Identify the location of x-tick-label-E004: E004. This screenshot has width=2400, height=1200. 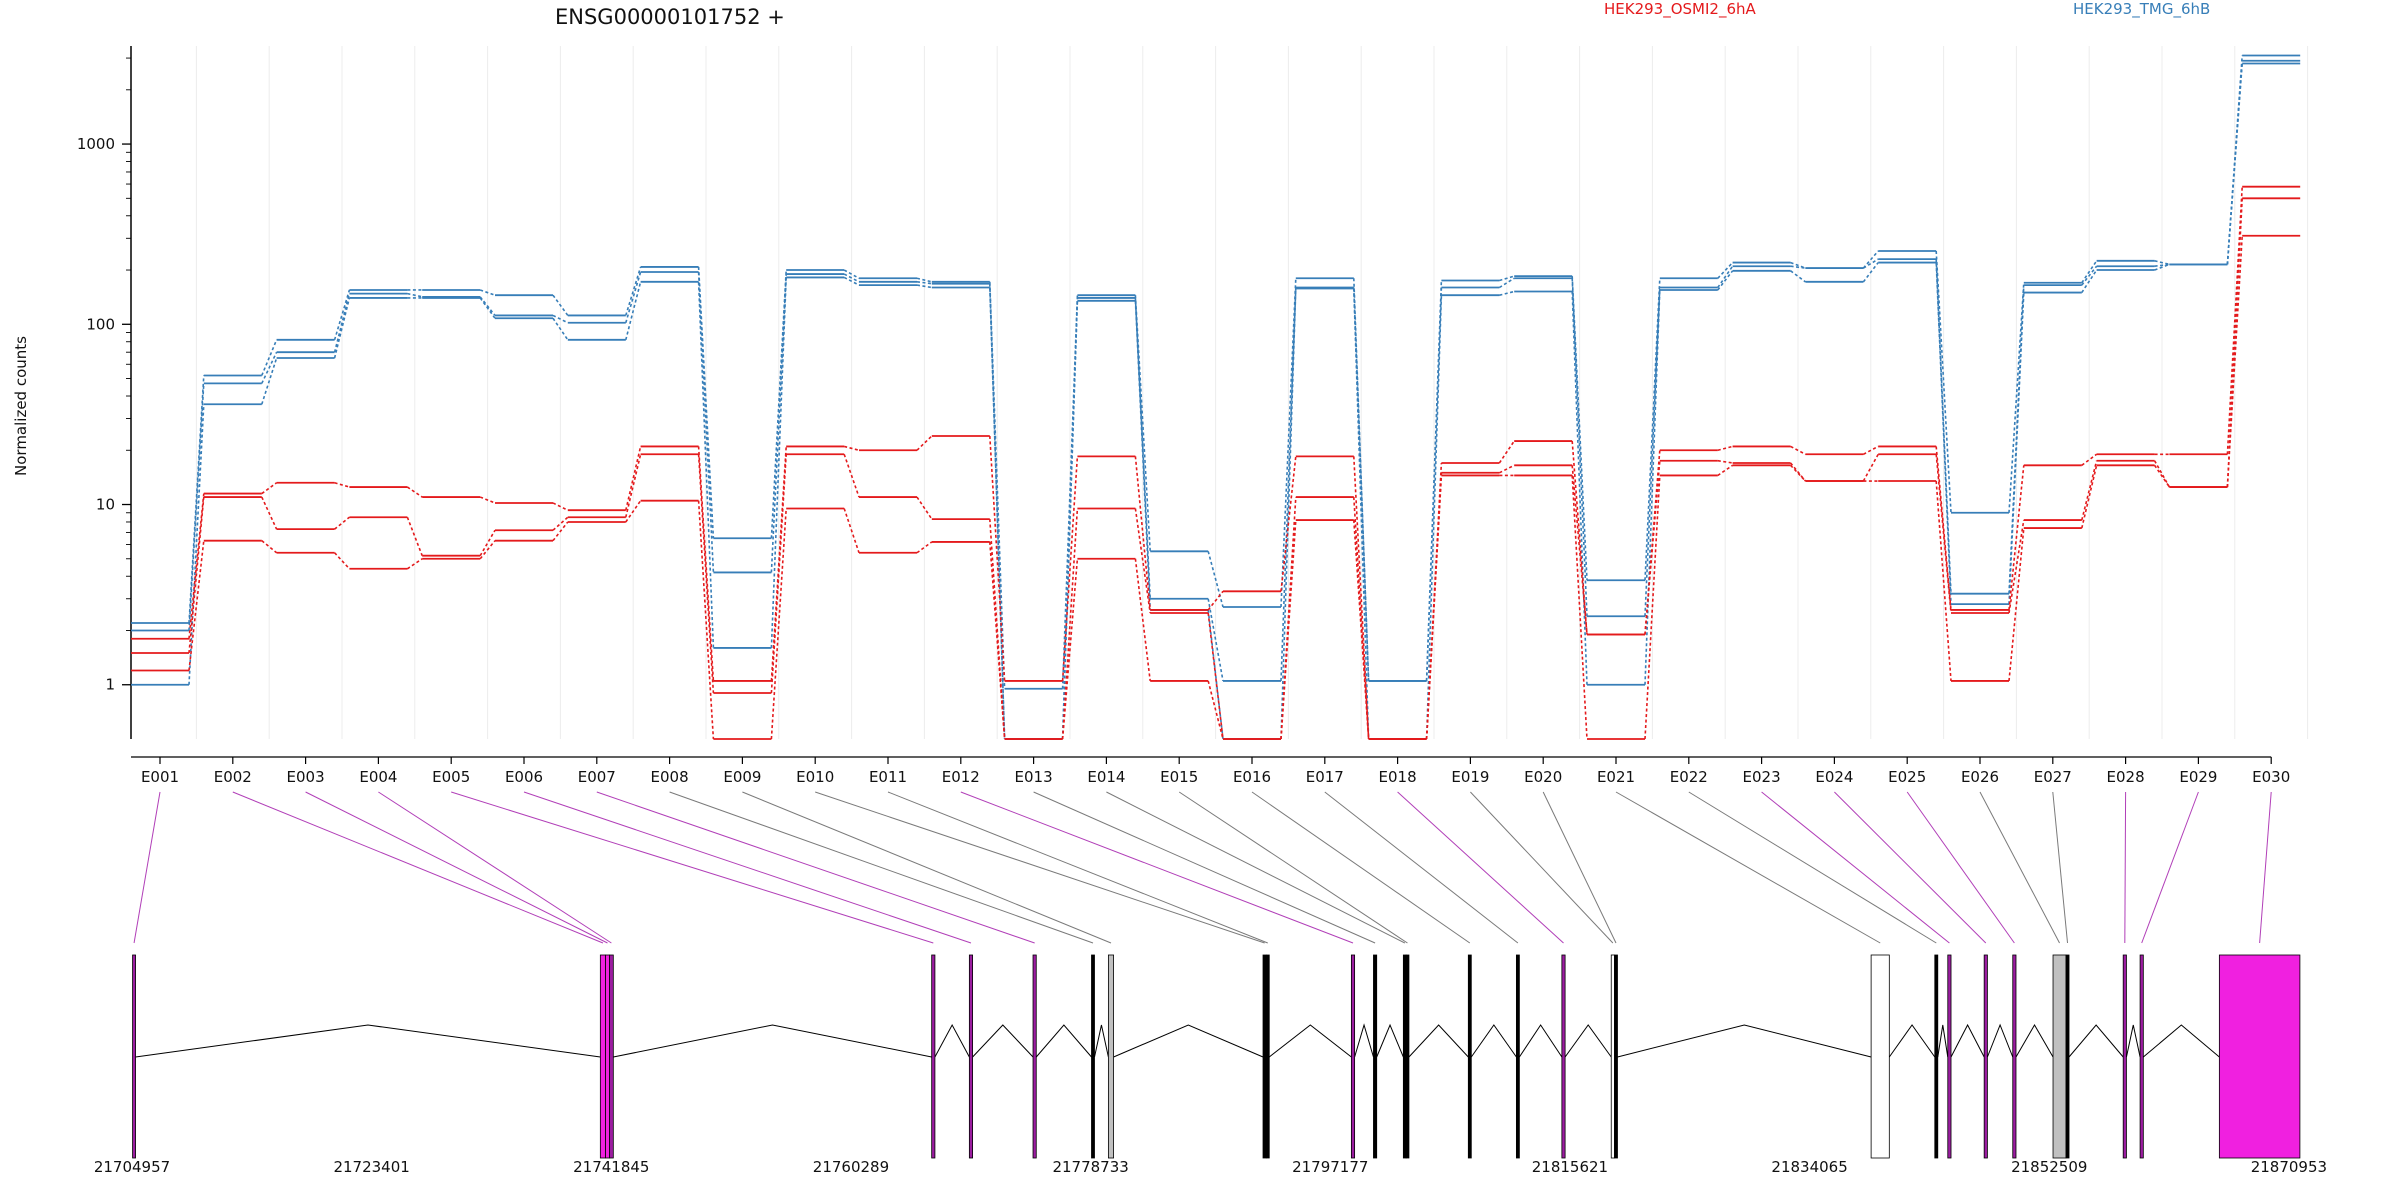
(378, 777).